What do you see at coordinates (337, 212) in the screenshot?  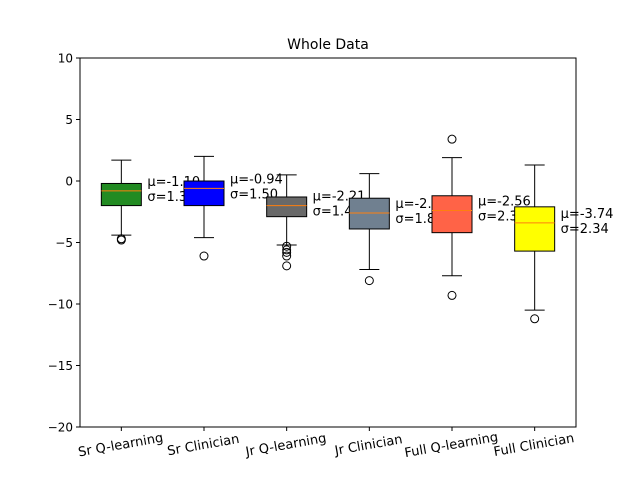 I see `annotation-std: σ=1.41` at bounding box center [337, 212].